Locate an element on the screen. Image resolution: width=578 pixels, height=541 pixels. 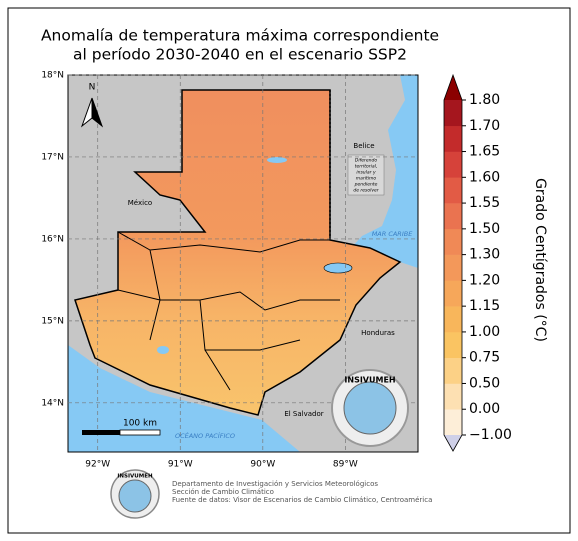
lon-label: 91°W is located at coordinates (180, 465).